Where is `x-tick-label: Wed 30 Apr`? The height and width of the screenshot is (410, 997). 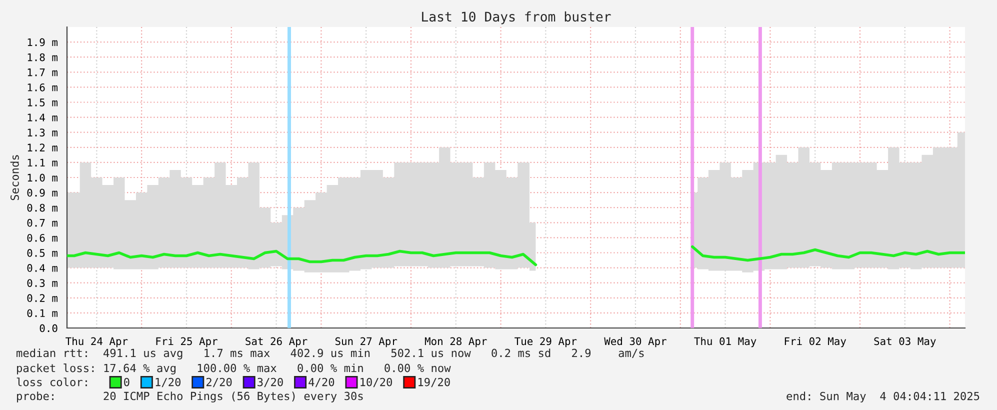
x-tick-label: Wed 30 Apr is located at coordinates (635, 342).